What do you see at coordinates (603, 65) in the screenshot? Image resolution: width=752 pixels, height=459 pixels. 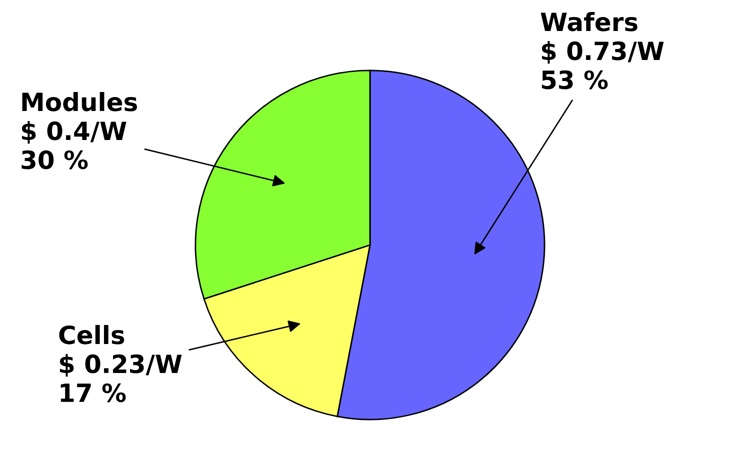 I see `data-label: $ 0.73/W 53 %` at bounding box center [603, 65].